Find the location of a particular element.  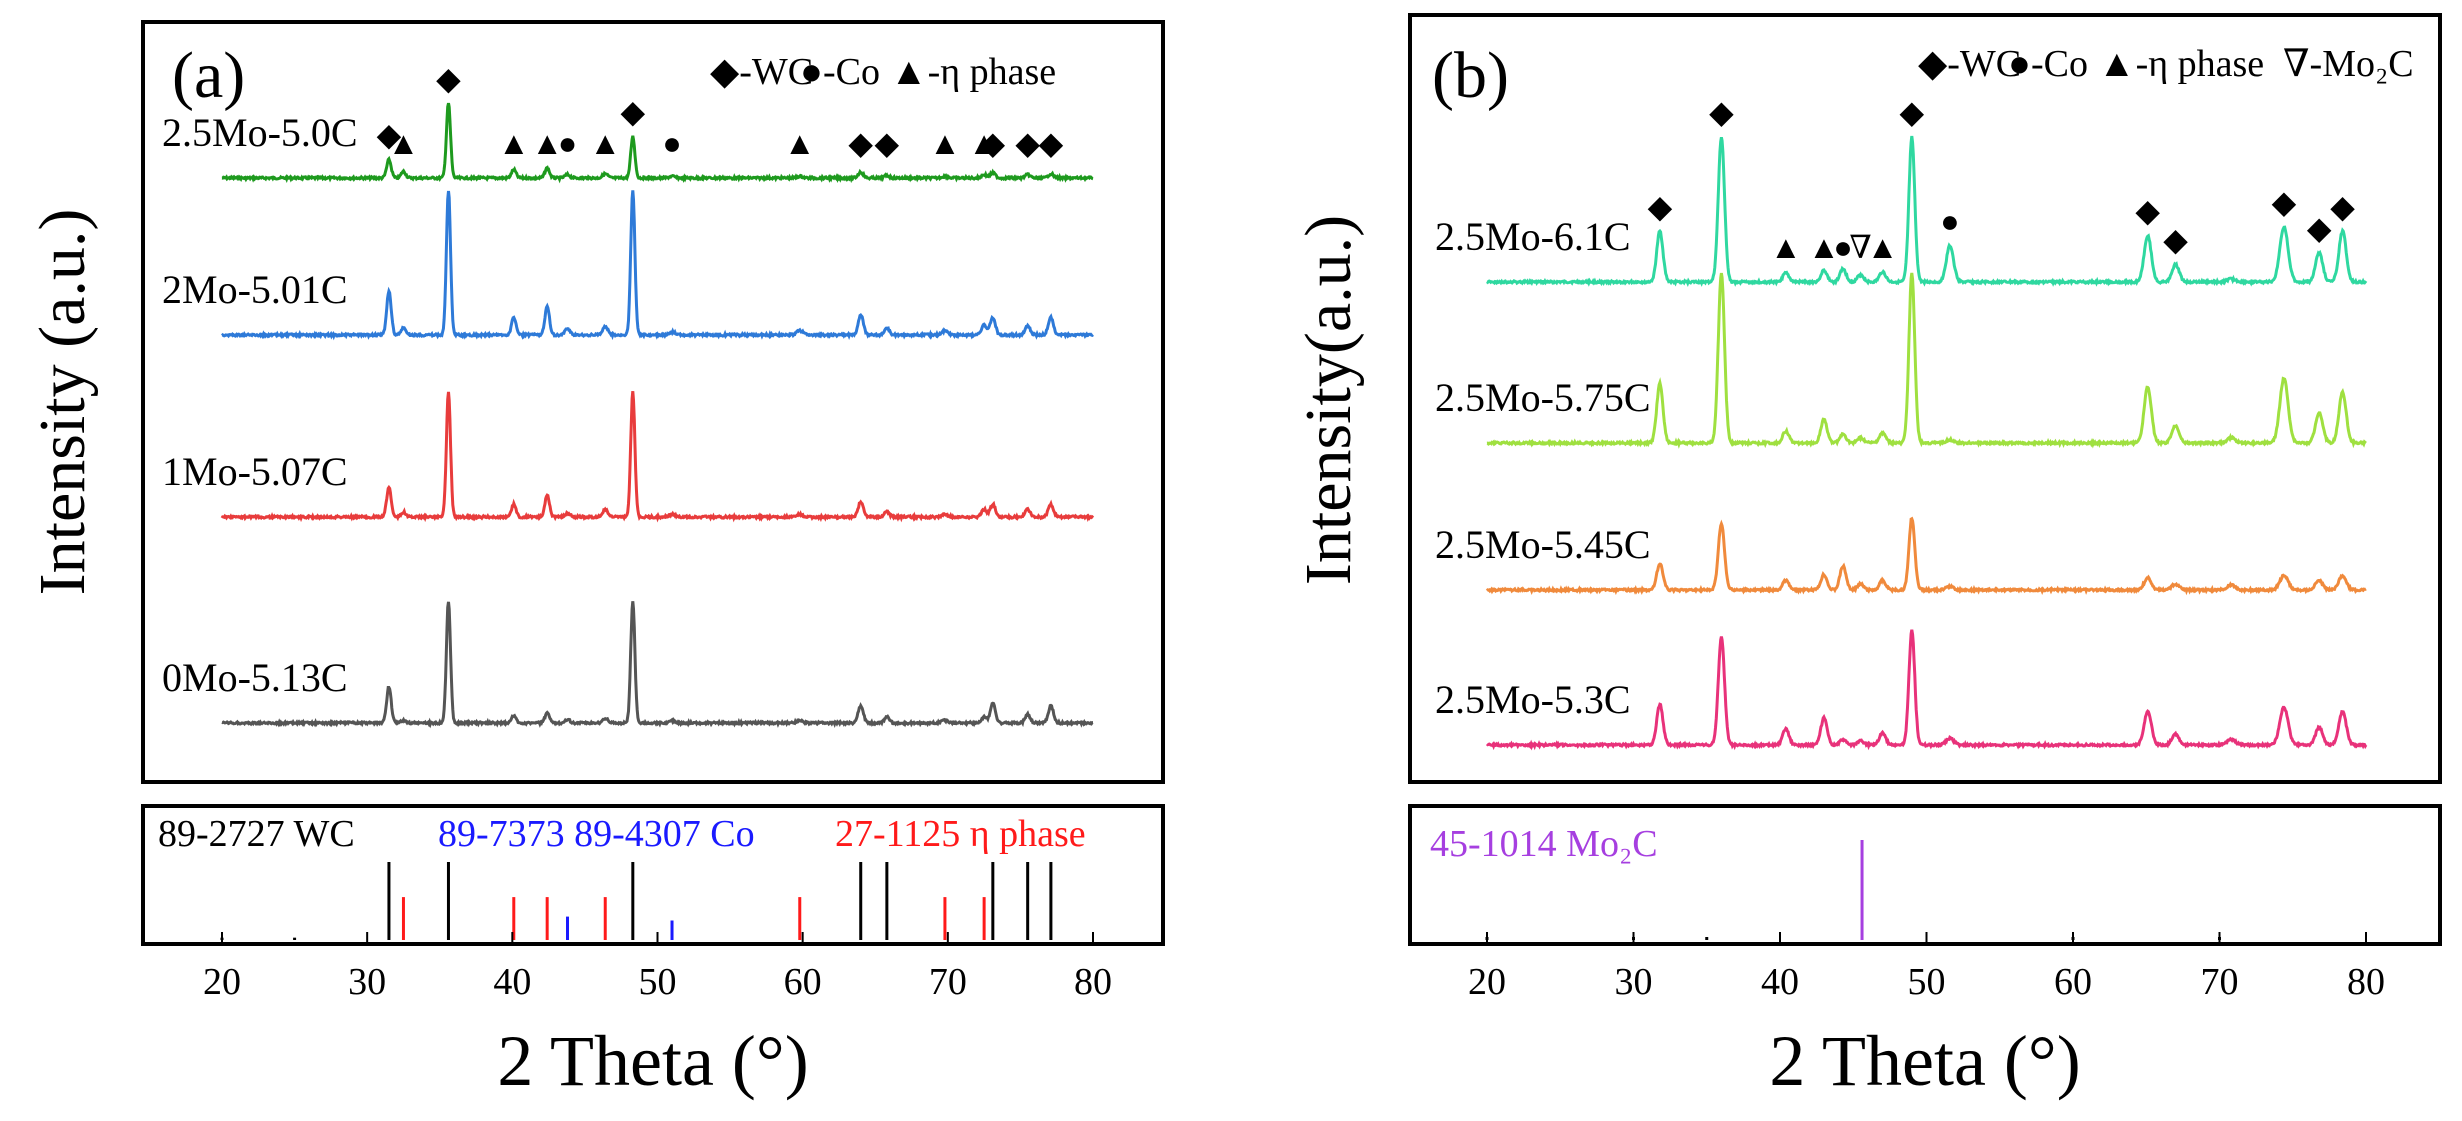

peak-marker-5: ∇ is located at coordinates (1860, 247).